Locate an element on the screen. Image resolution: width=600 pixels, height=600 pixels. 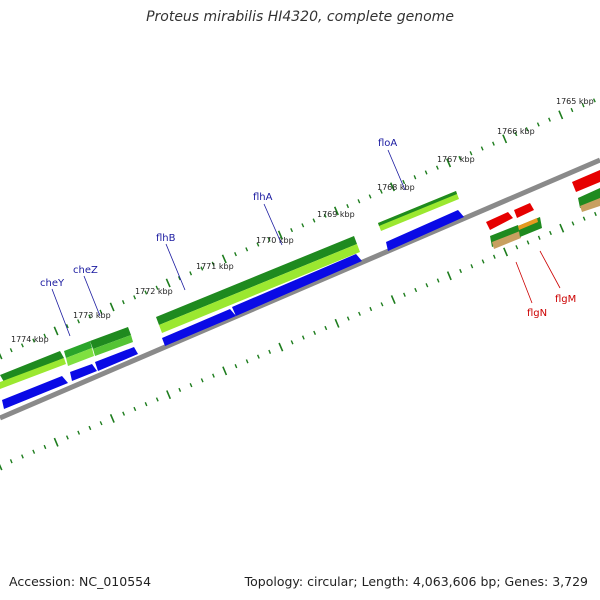
gene-label-floA: floA is located at coordinates (387, 143).